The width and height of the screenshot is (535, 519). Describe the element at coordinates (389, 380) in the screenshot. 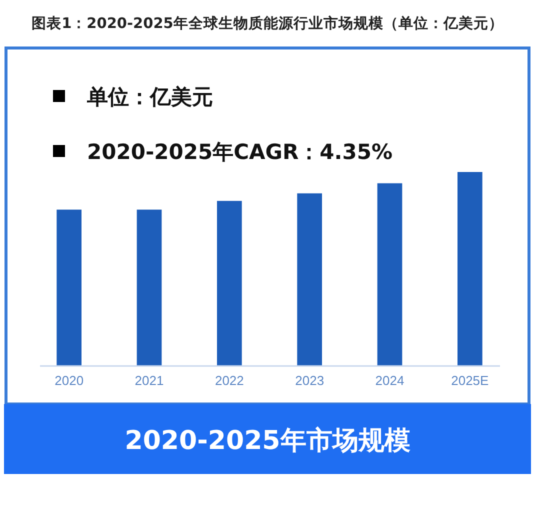

I see `x-tick-label: 2024` at that location.